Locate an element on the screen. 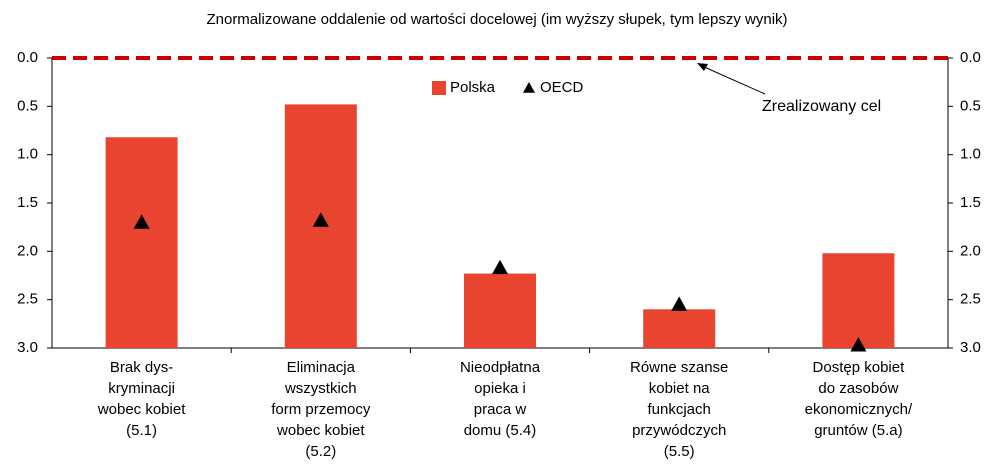 The height and width of the screenshot is (473, 993). x-tick-label: funkcjach is located at coordinates (679, 409).